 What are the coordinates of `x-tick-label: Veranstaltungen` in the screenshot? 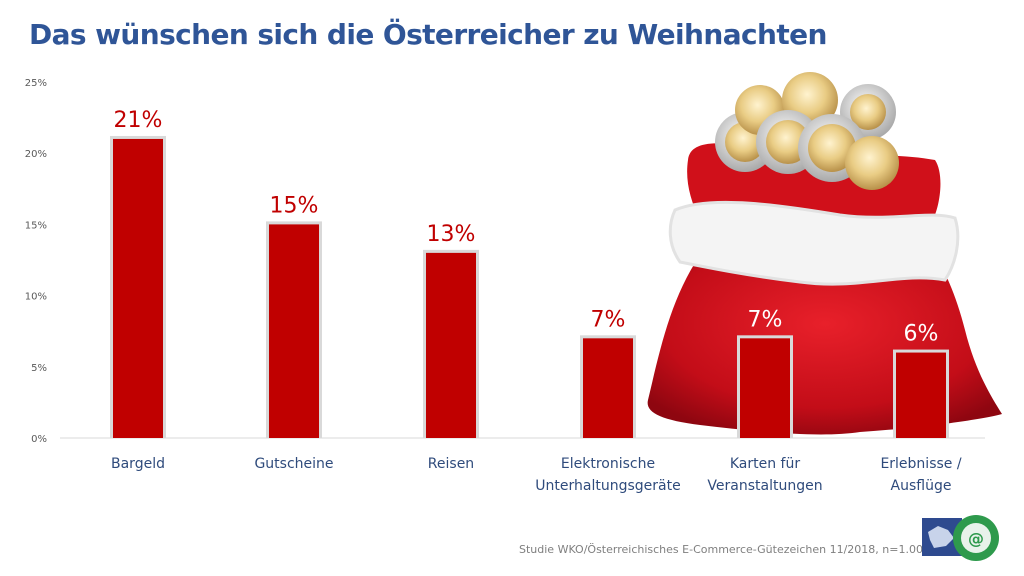 It's located at (764, 486).